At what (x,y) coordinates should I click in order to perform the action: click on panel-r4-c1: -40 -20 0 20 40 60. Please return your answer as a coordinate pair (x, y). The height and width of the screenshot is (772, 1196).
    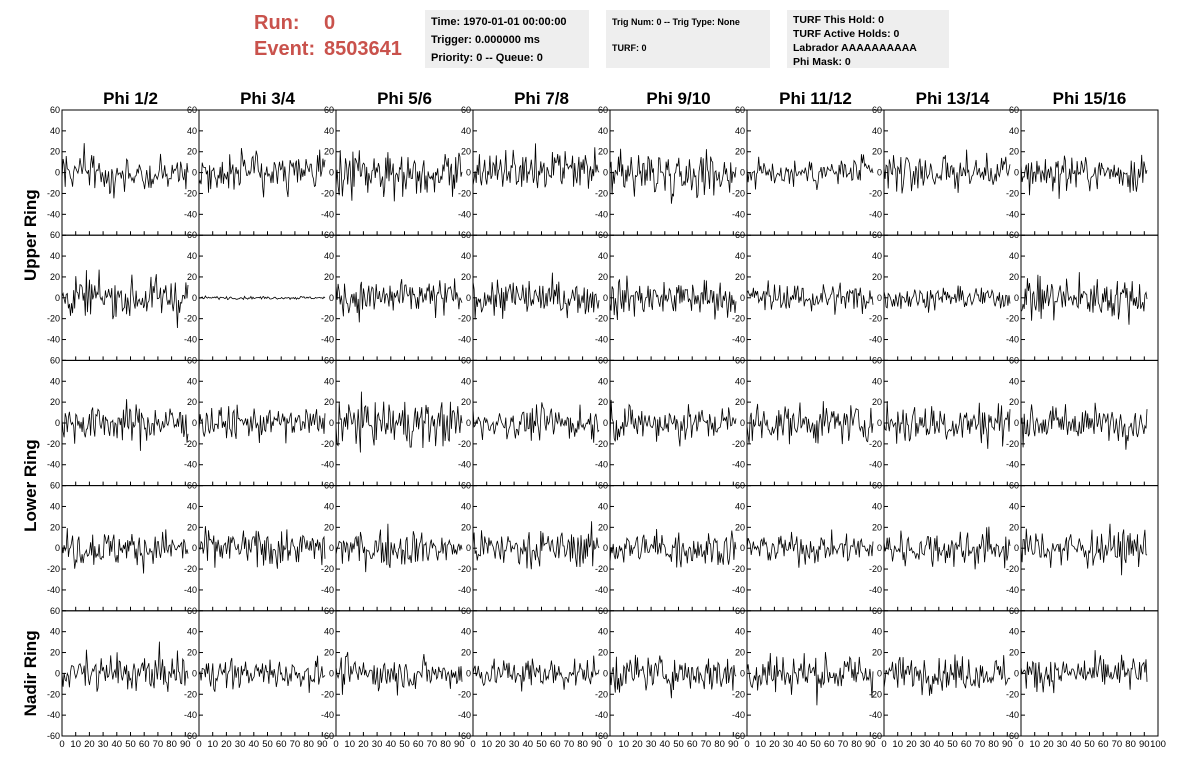
    Looking at the image, I should click on (123, 546).